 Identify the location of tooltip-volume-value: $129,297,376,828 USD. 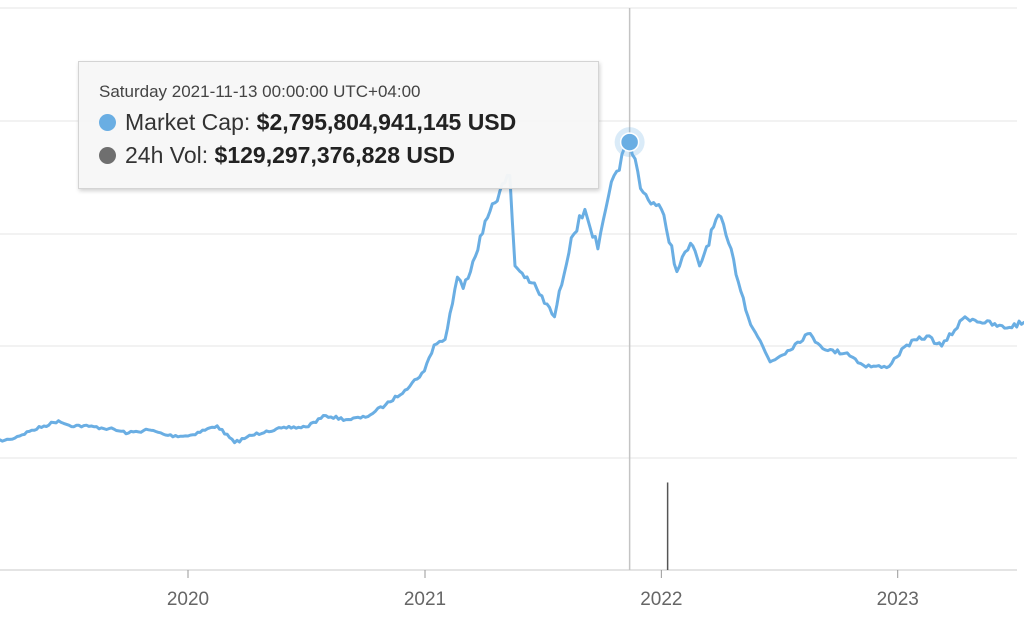
(334, 155).